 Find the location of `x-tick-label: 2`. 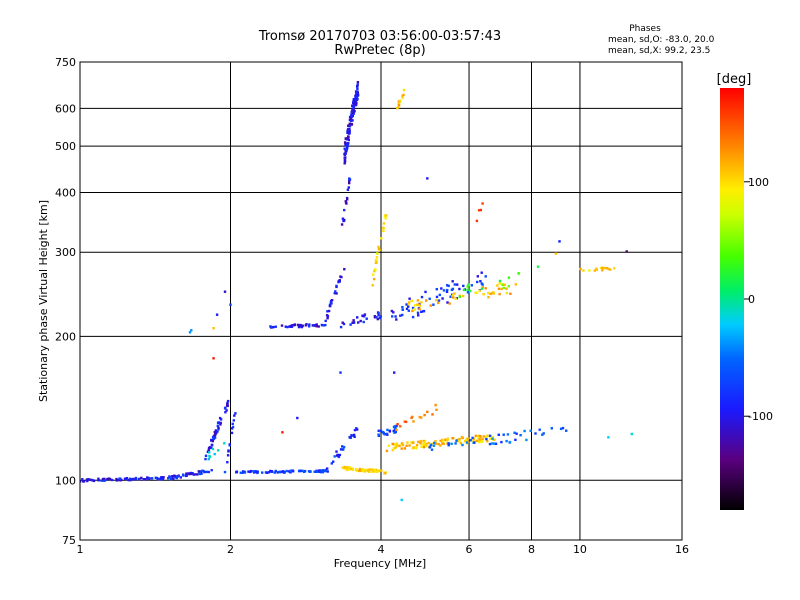

x-tick-label: 2 is located at coordinates (230, 549).